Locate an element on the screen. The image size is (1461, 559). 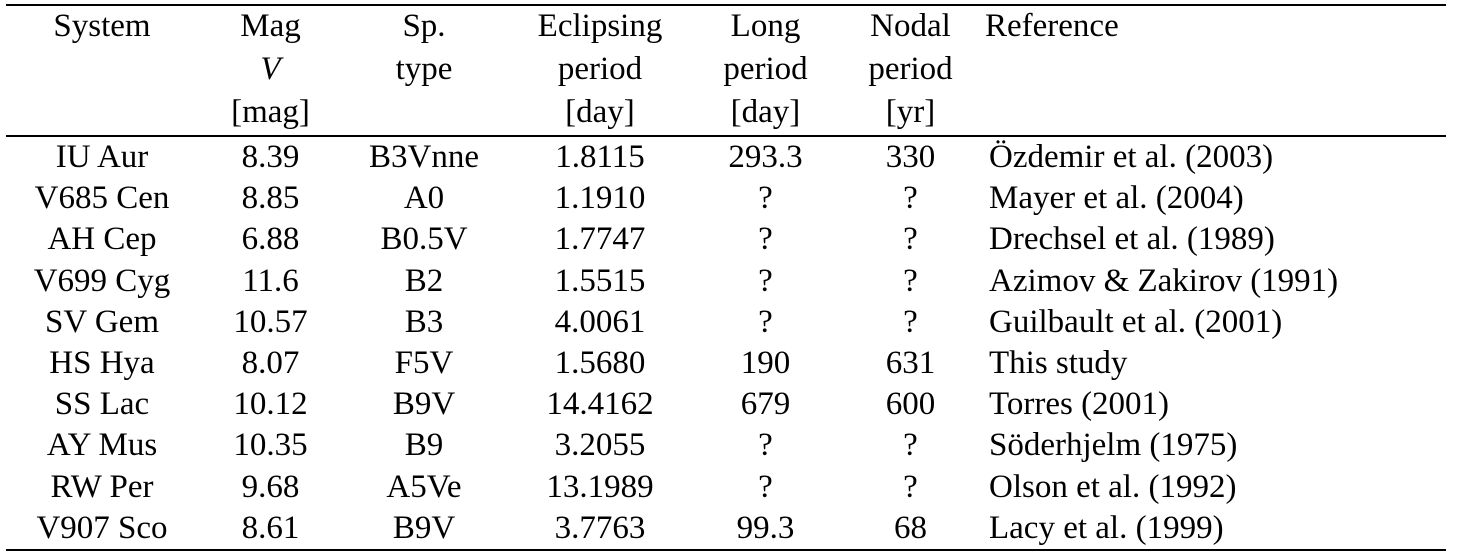
cell-system: SV Gem is located at coordinates (102, 321).